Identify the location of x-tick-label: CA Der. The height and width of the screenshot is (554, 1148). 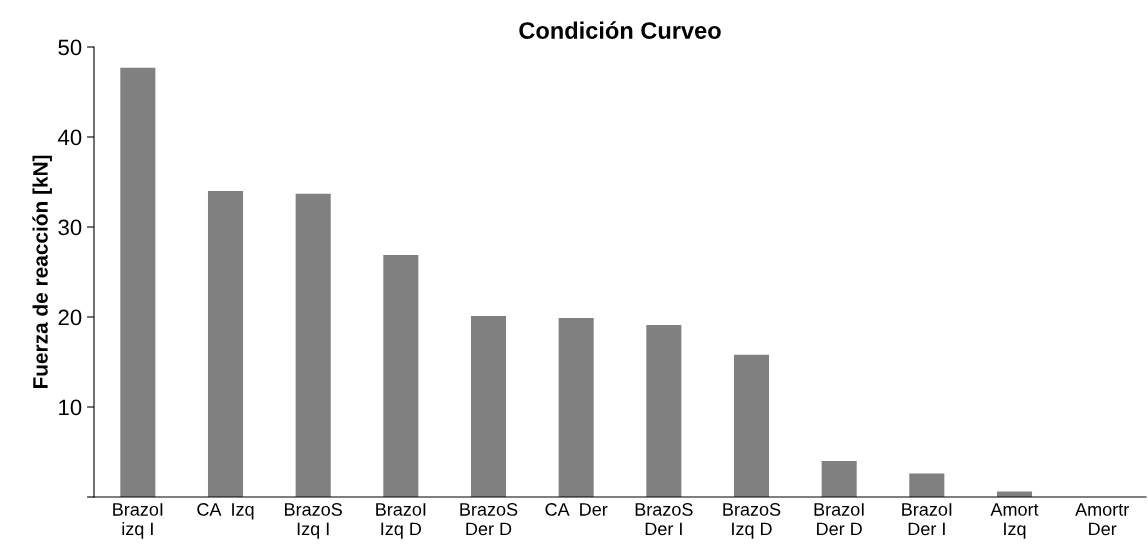
(576, 509).